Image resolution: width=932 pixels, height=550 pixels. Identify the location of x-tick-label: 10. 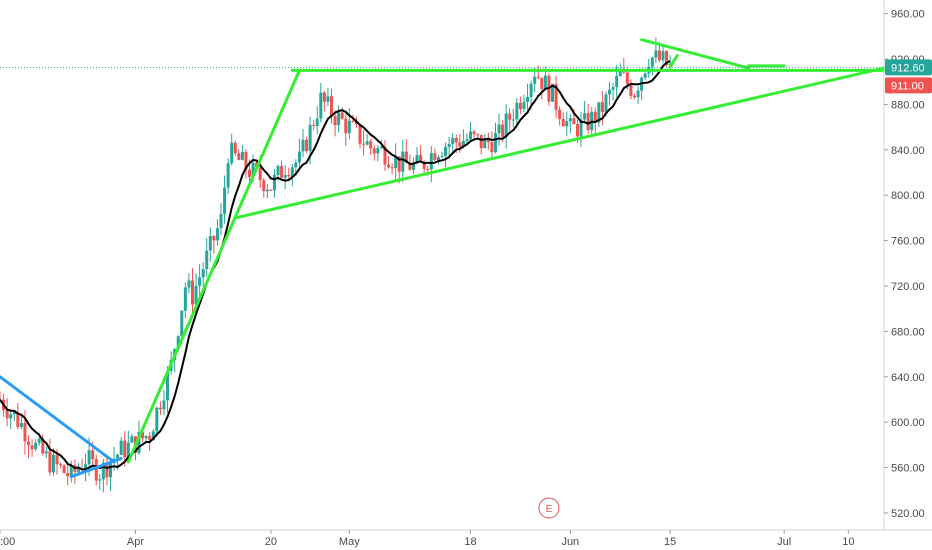
(848, 542).